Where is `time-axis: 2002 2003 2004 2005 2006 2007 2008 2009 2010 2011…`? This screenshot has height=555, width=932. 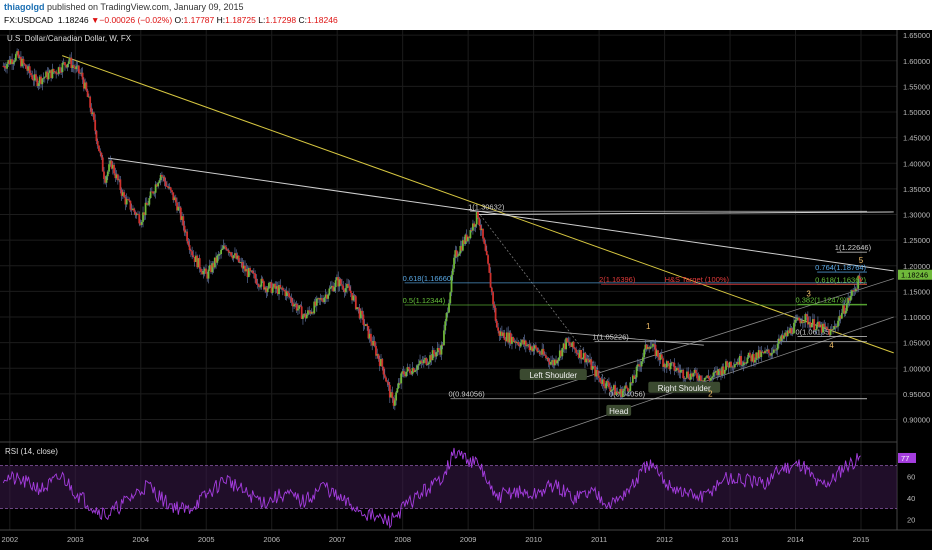
time-axis: 2002 2003 2004 2005 2006 2007 2008 2009 2010 2011… is located at coordinates (466, 536).